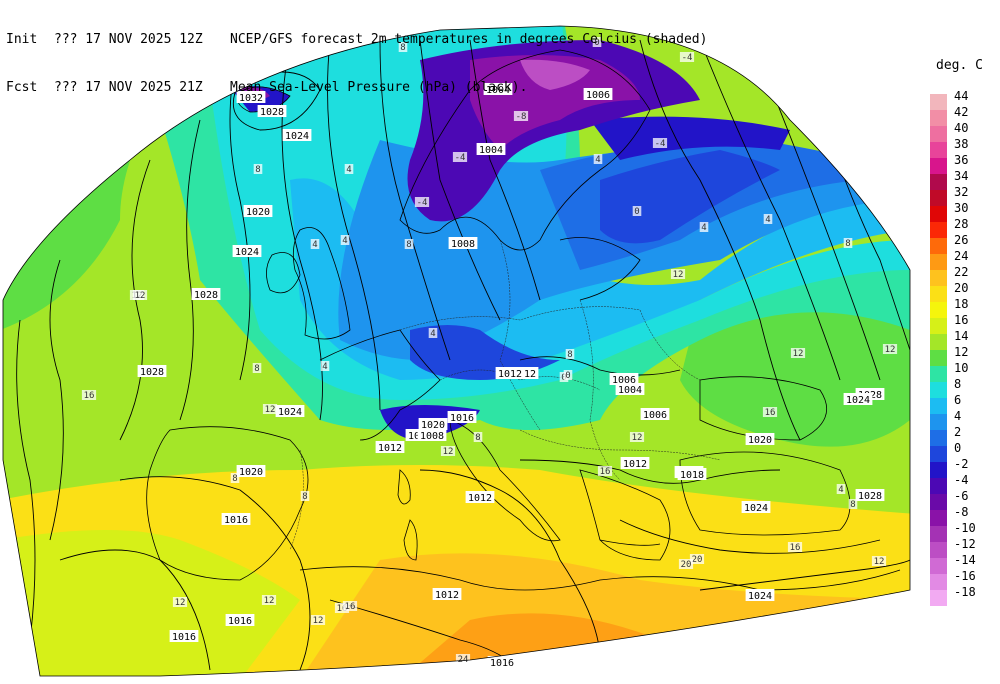 The width and height of the screenshot is (1000, 684). I want to click on temperature-label: -4, so click(422, 203).